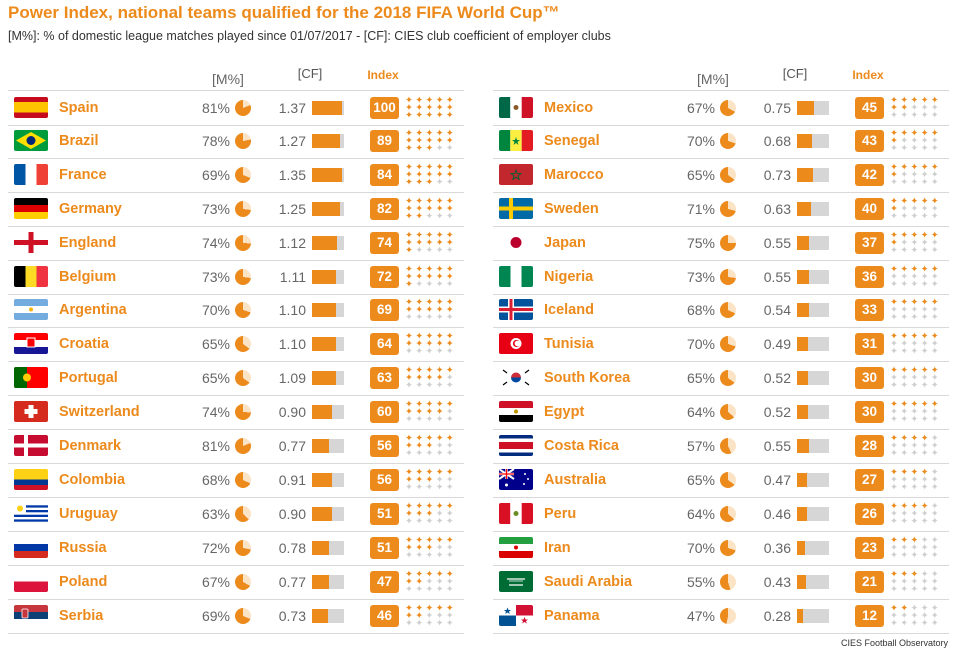  I want to click on flag-croatia-icon, so click(31, 344).